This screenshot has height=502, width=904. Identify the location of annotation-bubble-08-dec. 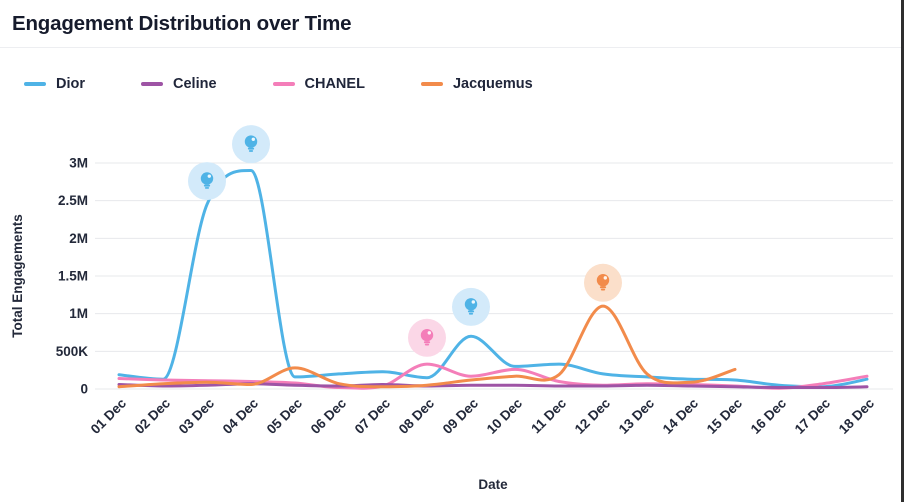
(427, 337).